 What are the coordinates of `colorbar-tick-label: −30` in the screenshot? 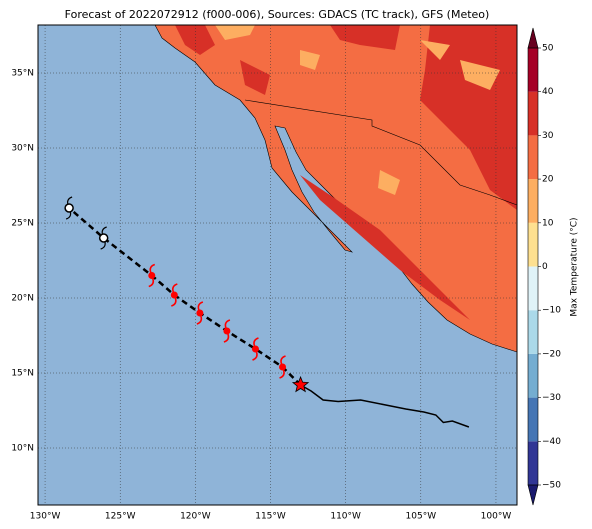 It's located at (551, 398).